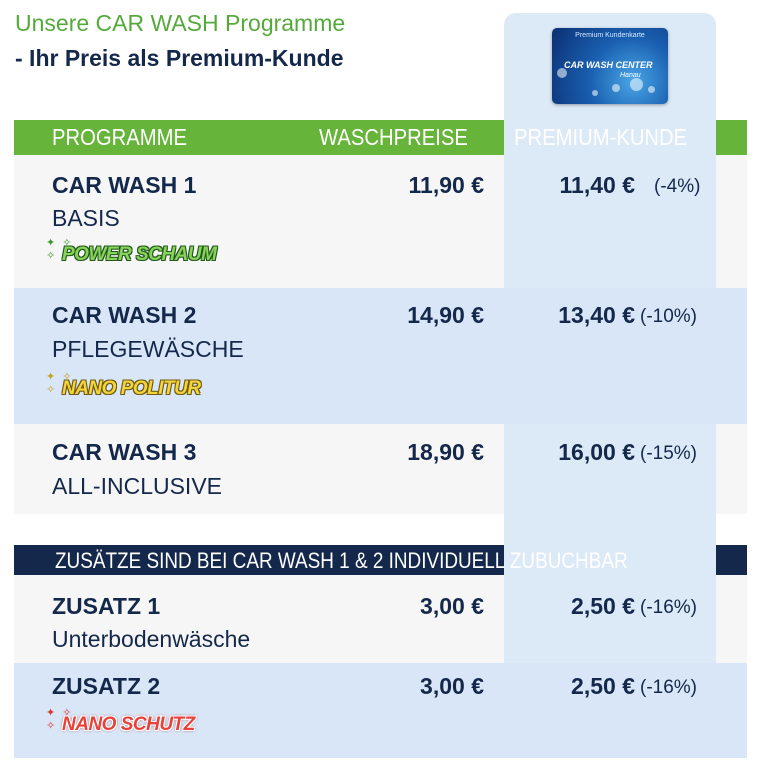 Image resolution: width=761 pixels, height=768 pixels. Describe the element at coordinates (120, 721) in the screenshot. I see `nano-schutz-badge: ✦ ✧ ✧ NANO SCHUTZ` at that location.